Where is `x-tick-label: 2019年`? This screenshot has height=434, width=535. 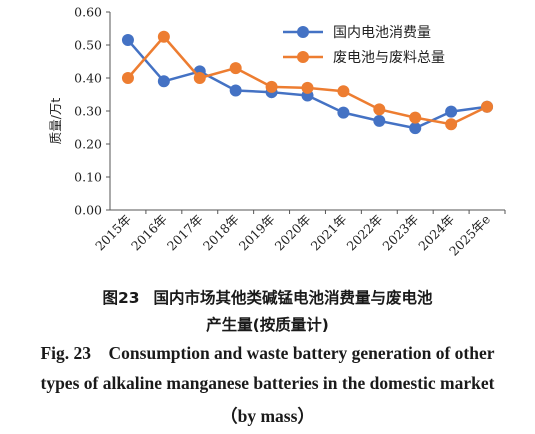
x-tick-label: 2019年 is located at coordinates (257, 233).